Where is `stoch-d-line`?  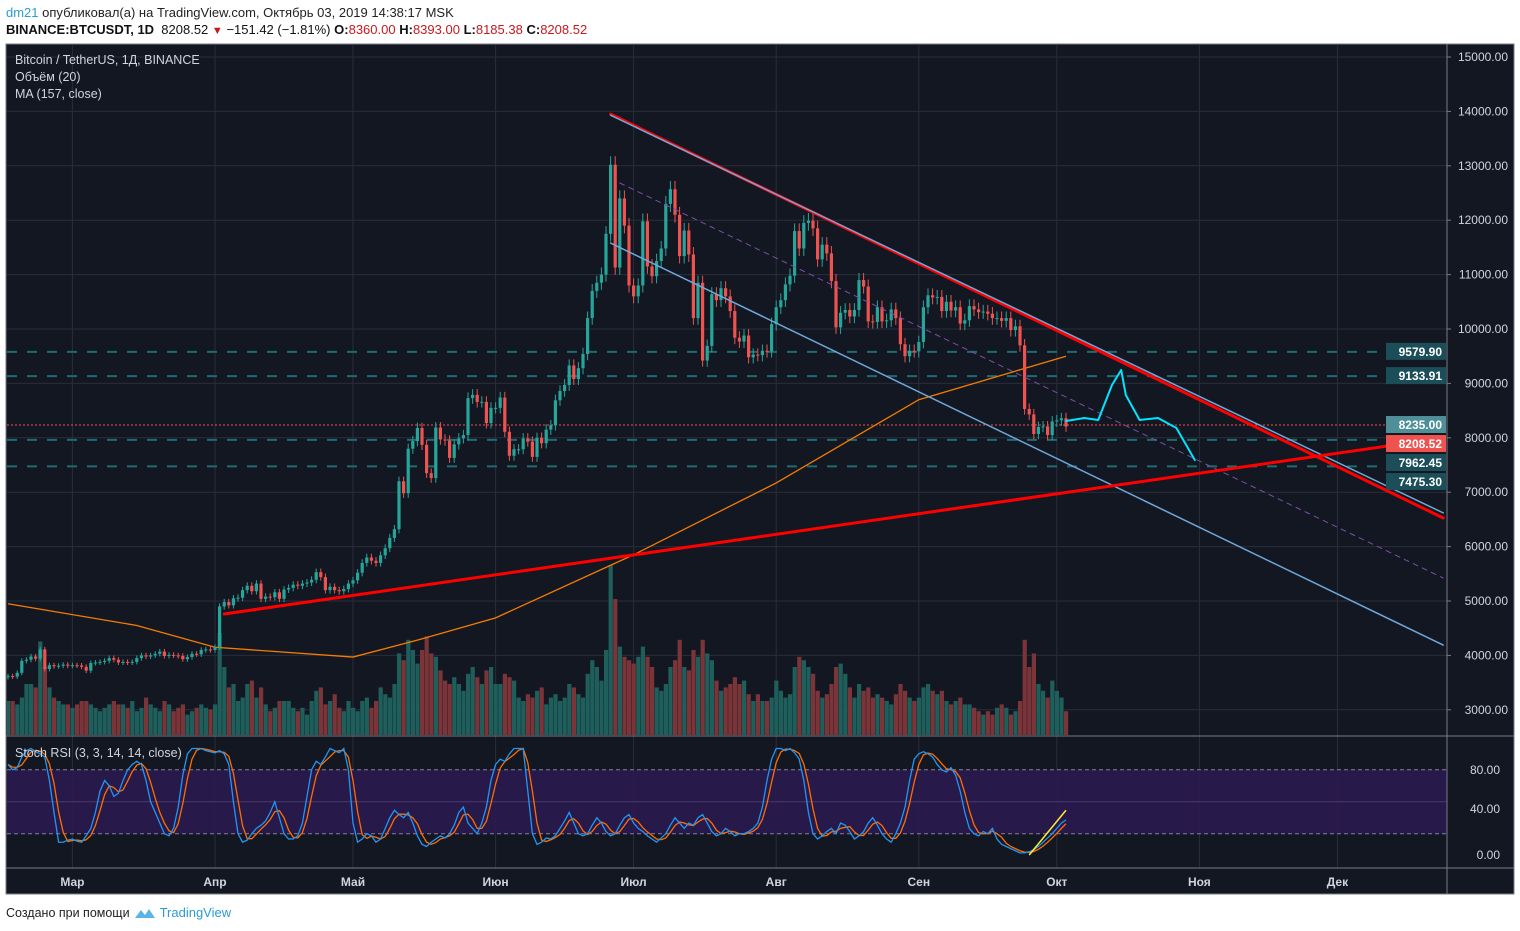 stoch-d-line is located at coordinates (537, 800).